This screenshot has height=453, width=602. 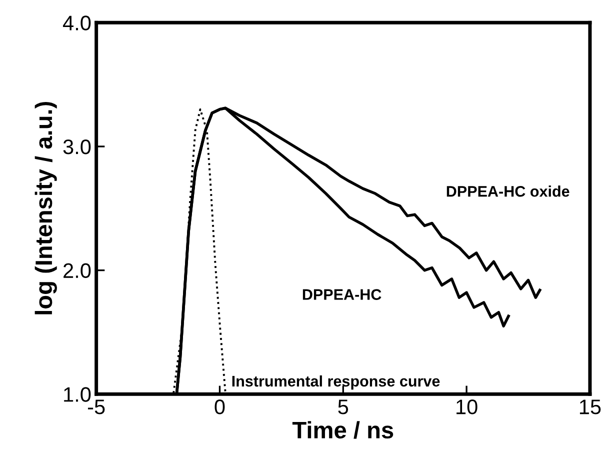 What do you see at coordinates (96, 407) in the screenshot?
I see `x-tick-label: -5` at bounding box center [96, 407].